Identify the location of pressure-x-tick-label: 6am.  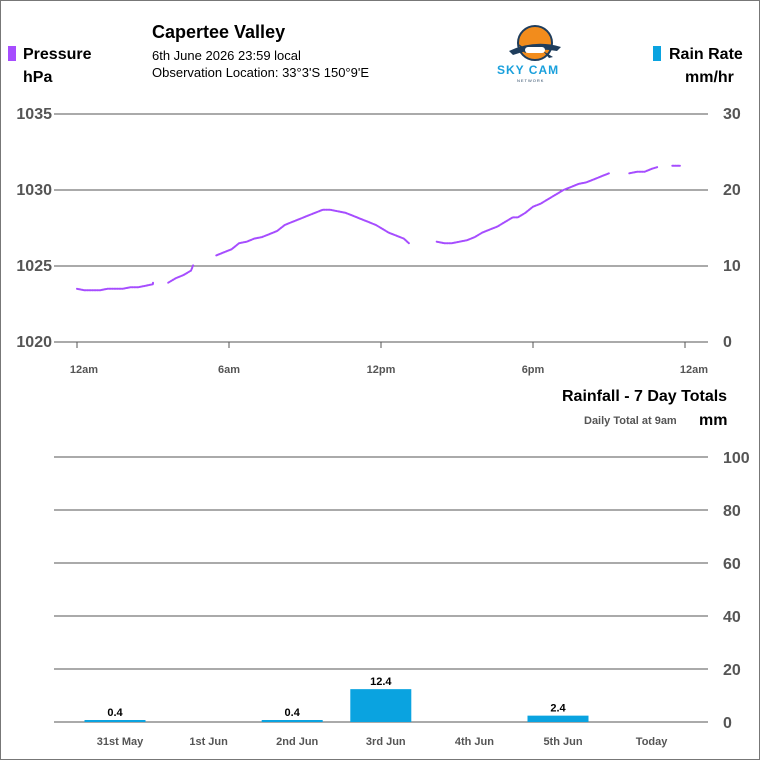
(229, 370).